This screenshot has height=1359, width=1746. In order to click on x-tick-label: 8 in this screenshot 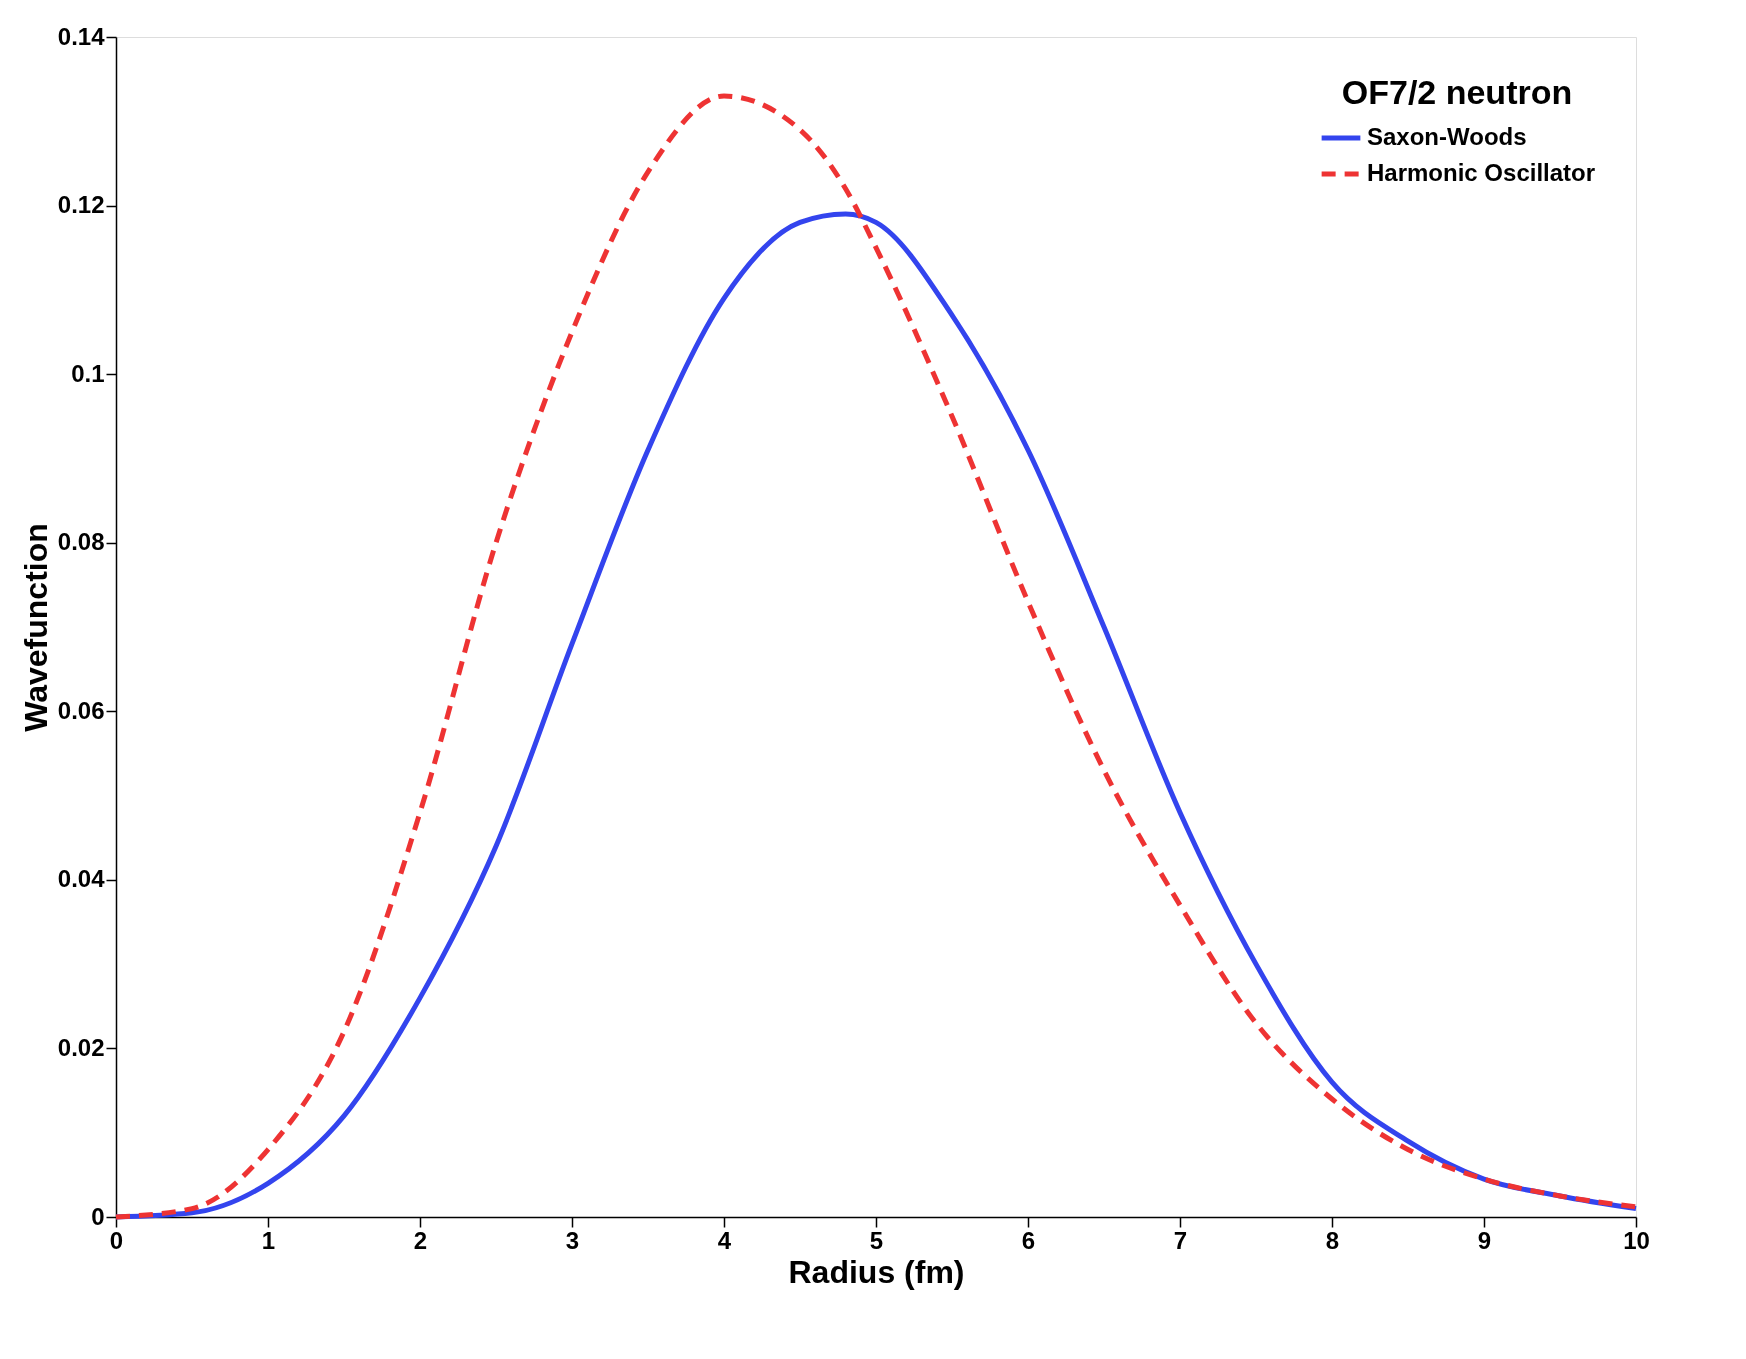, I will do `click(1332, 1240)`.